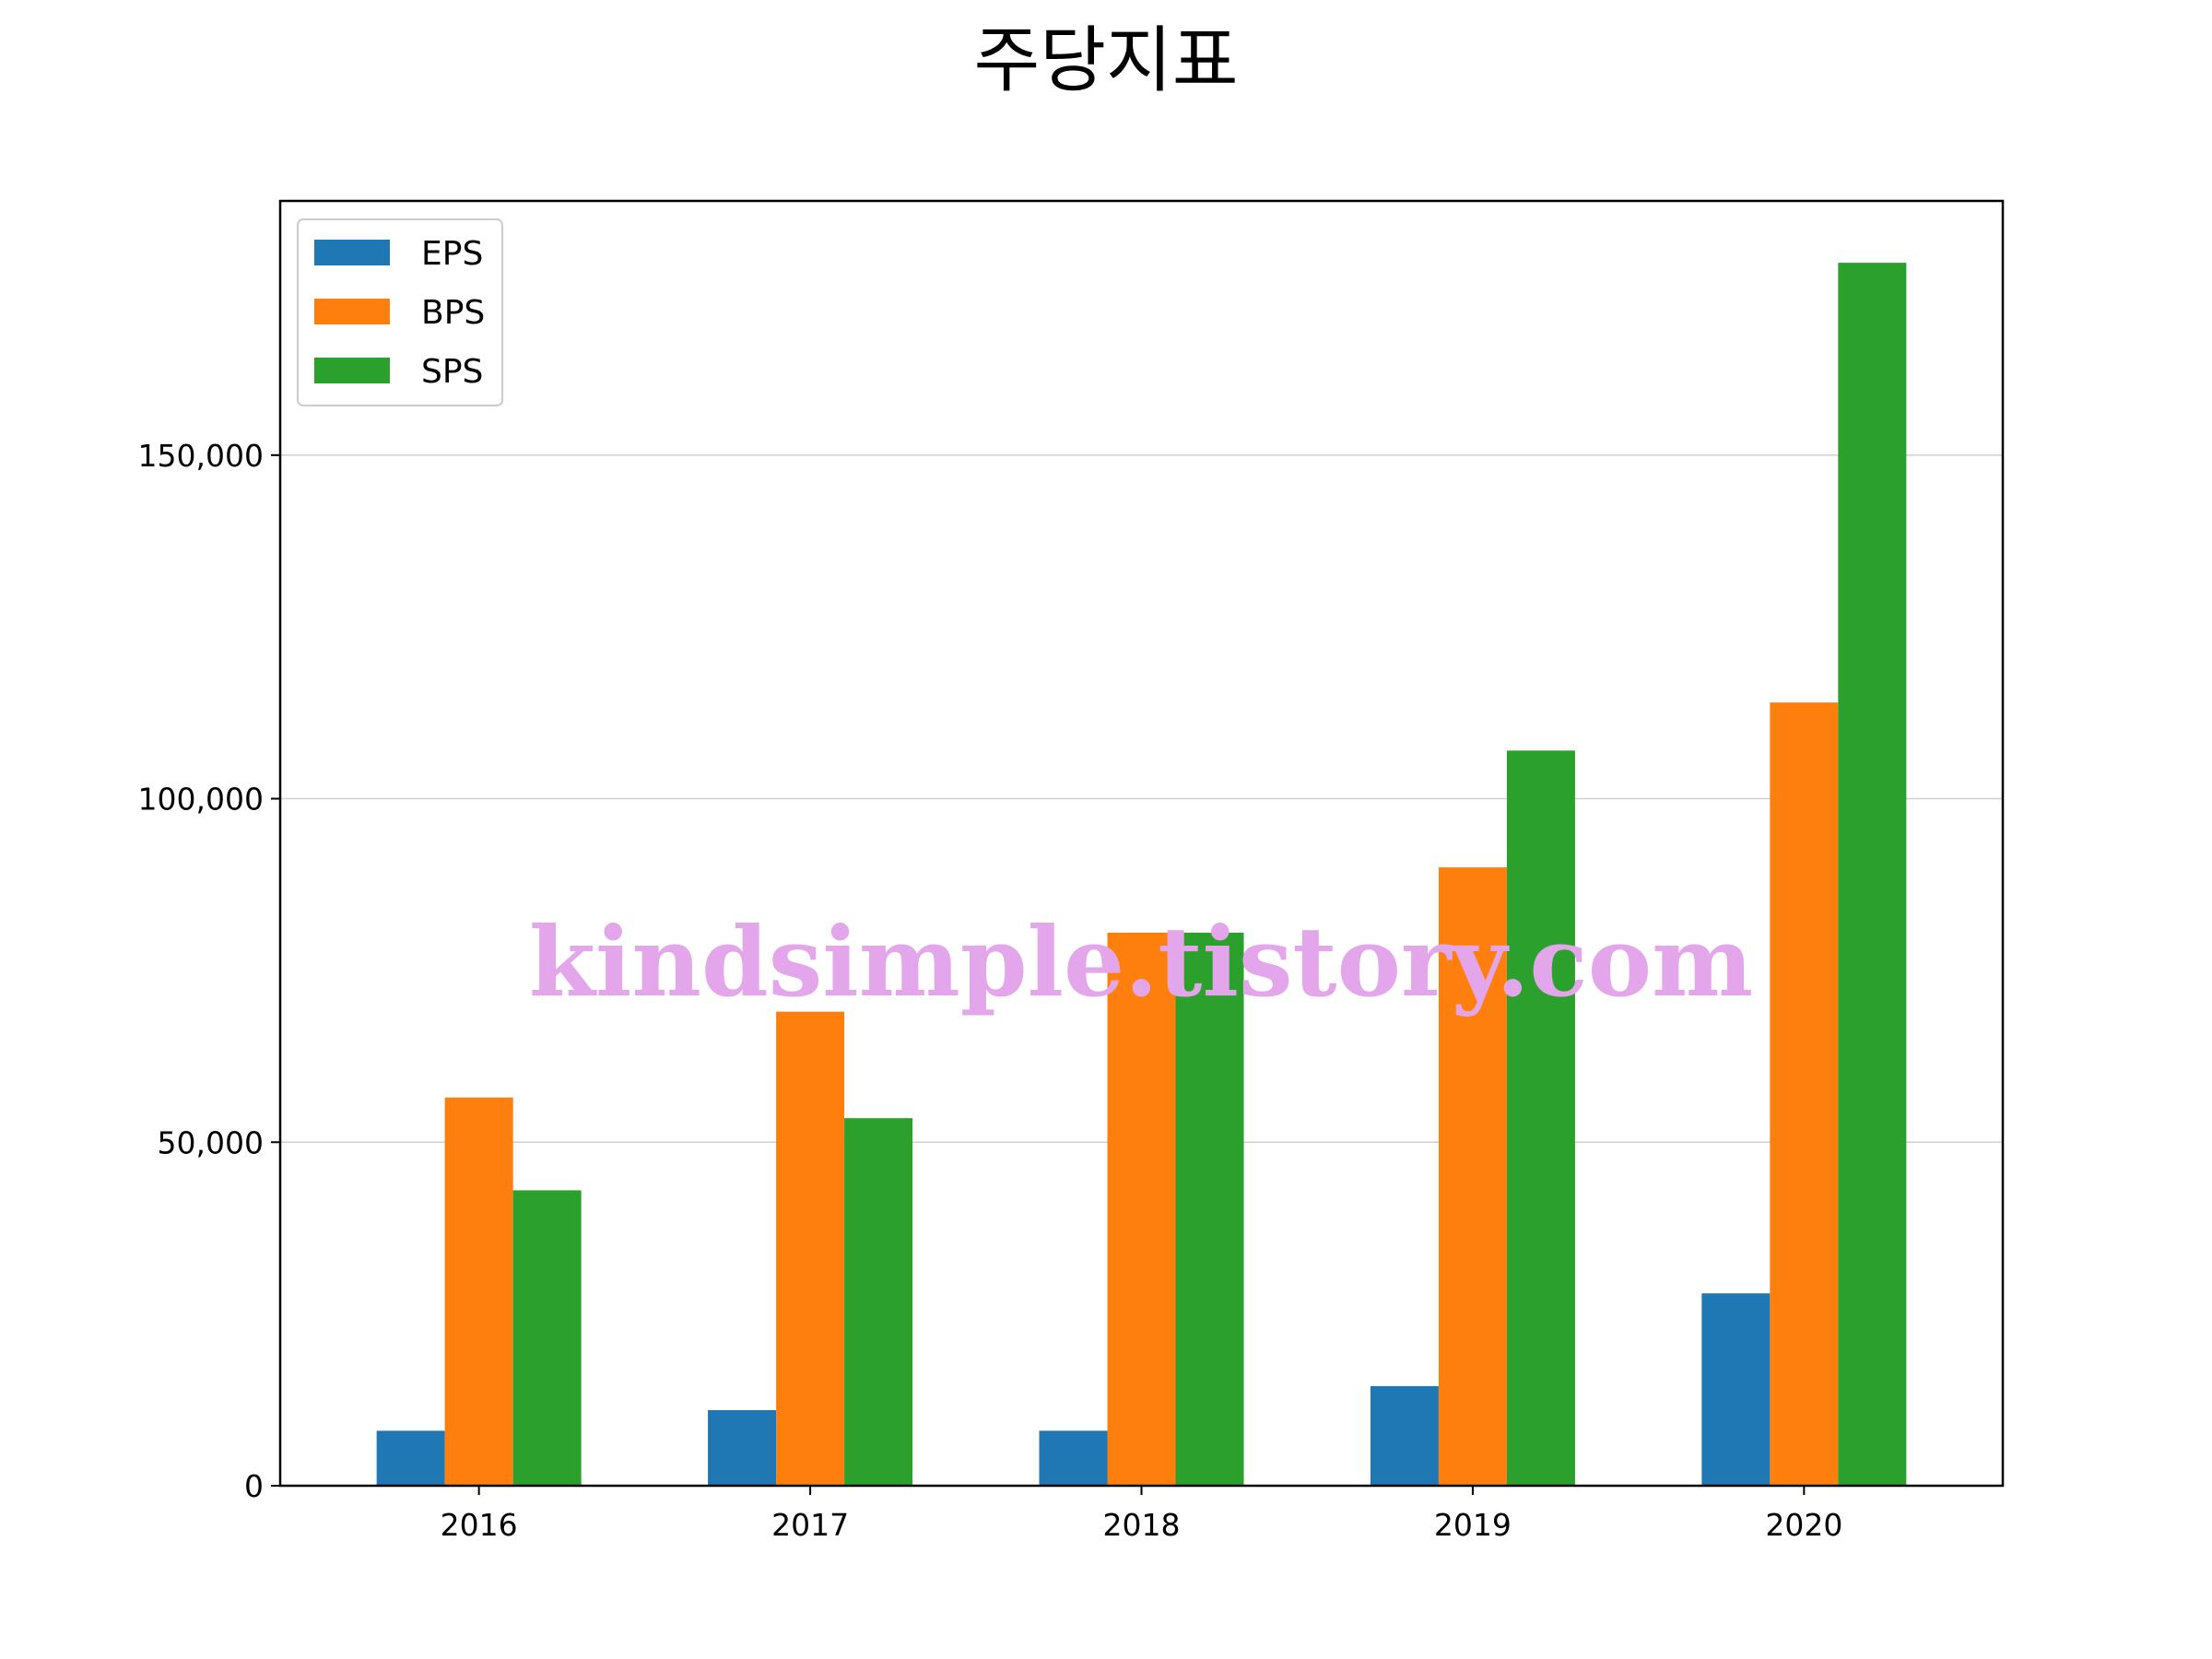 Image resolution: width=2212 pixels, height=1659 pixels. I want to click on x-tick-label: 2019, so click(1473, 1525).